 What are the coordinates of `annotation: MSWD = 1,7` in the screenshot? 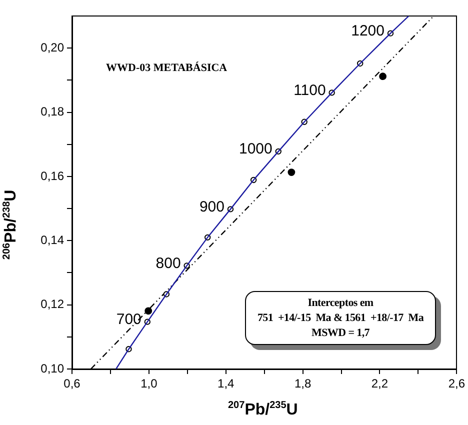 It's located at (340, 333).